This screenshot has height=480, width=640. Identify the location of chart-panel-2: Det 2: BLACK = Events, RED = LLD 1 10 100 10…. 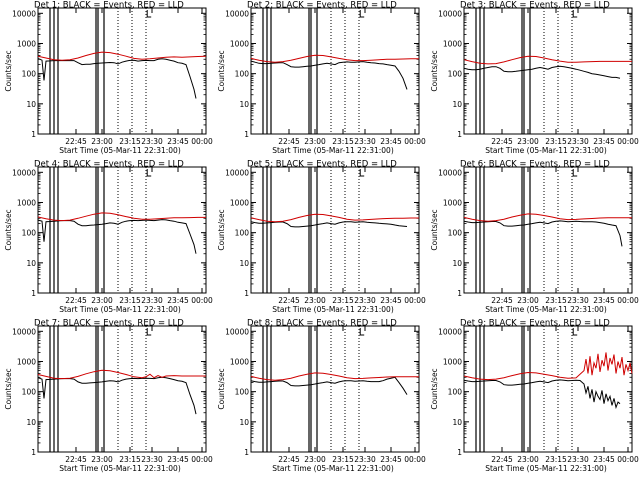
(321, 78).